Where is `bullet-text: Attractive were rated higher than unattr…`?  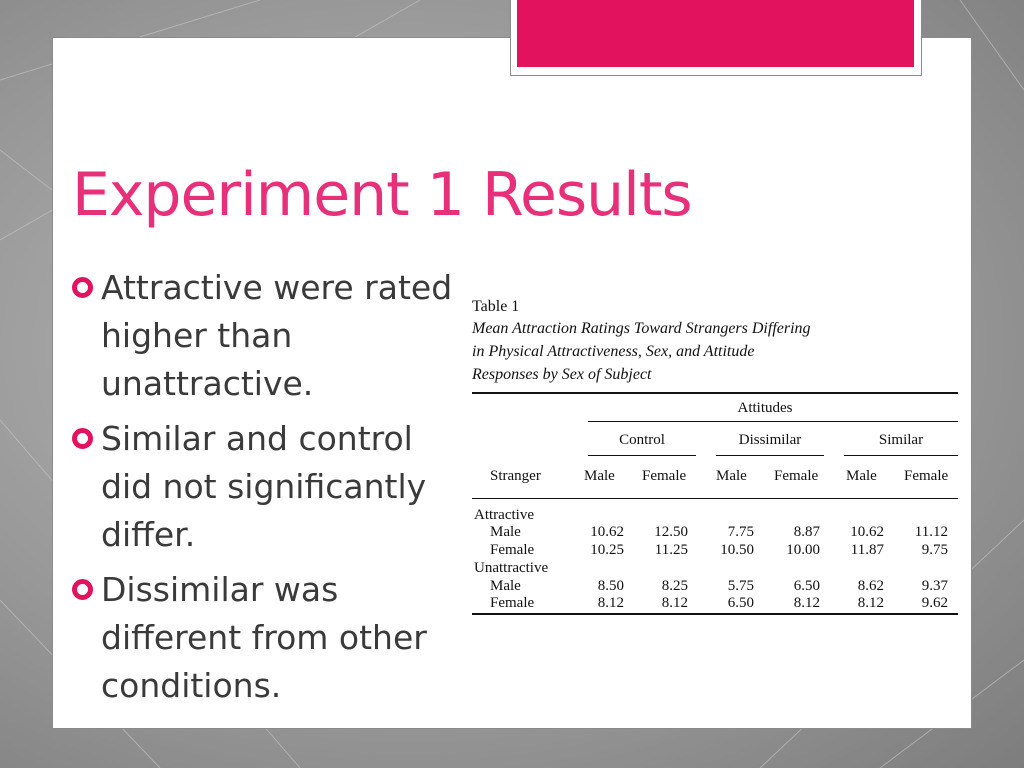
bullet-text: Attractive were rated higher than unattr… is located at coordinates (277, 335).